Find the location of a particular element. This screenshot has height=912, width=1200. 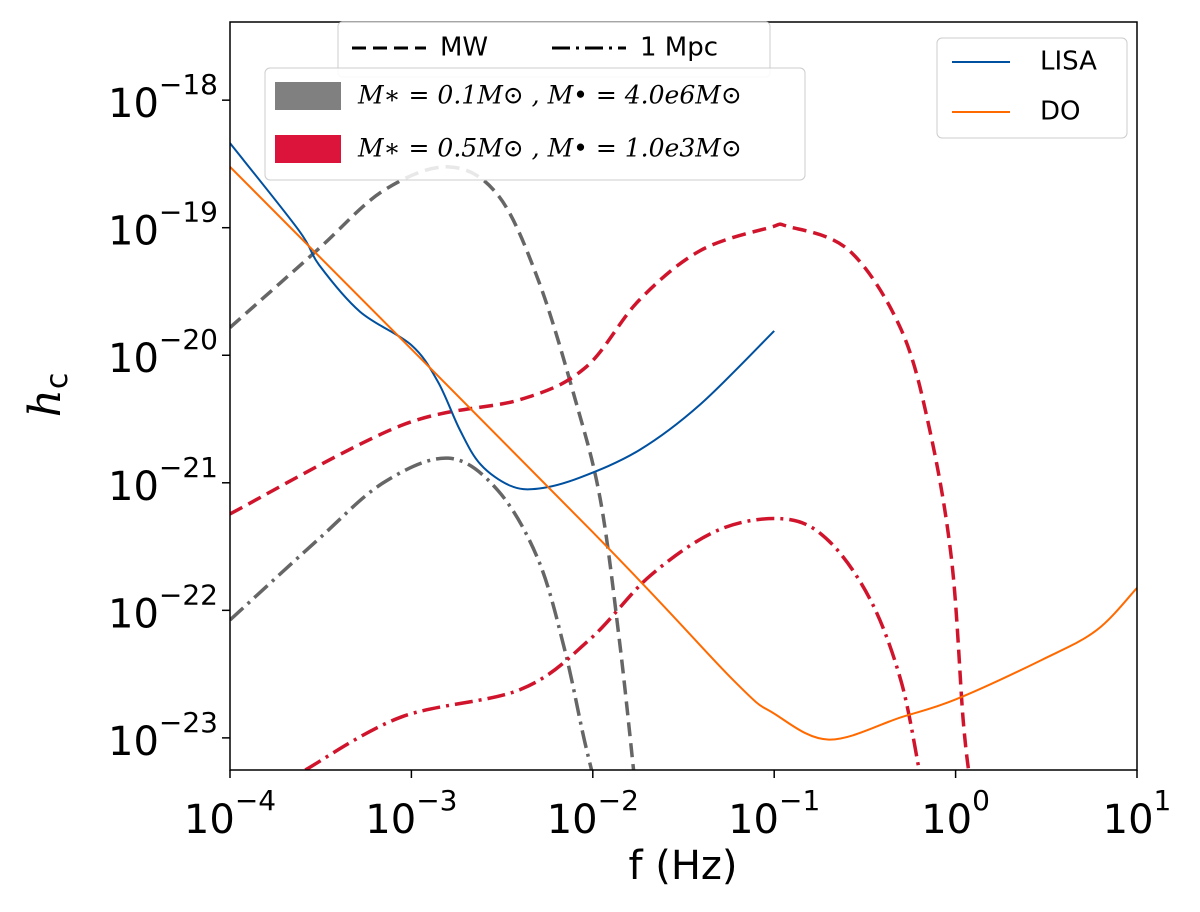

y-axis-label-text: hc is located at coordinates (47, 395).